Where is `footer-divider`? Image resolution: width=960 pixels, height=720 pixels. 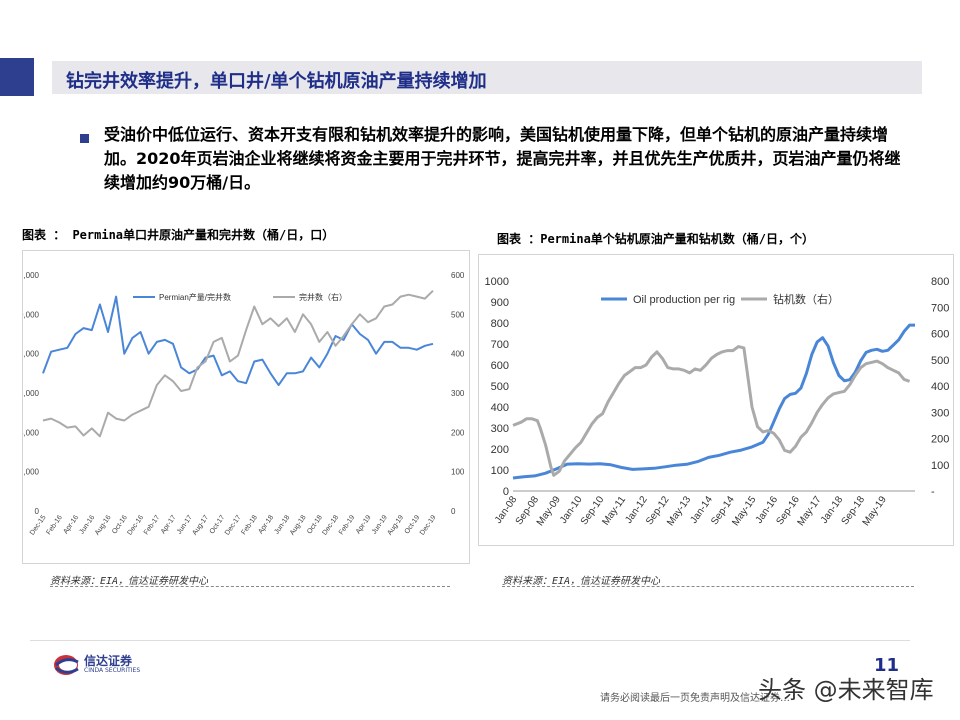
footer-divider is located at coordinates (470, 640).